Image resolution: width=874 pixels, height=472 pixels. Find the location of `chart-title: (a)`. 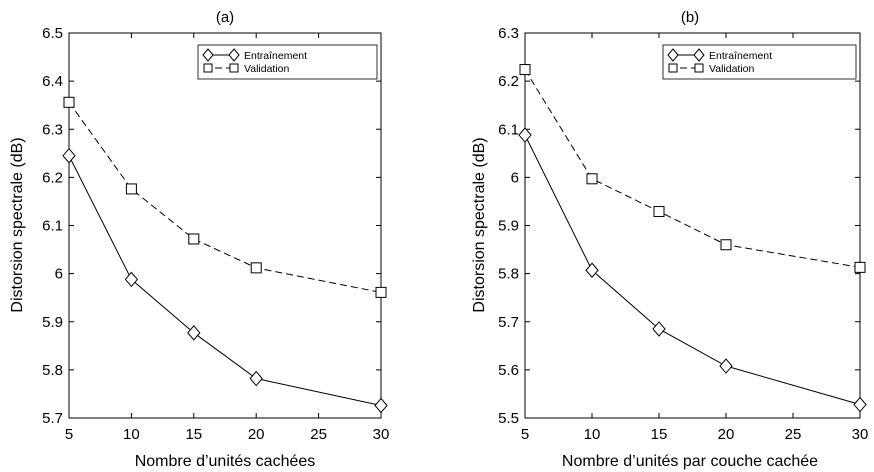

chart-title: (a) is located at coordinates (225, 17).